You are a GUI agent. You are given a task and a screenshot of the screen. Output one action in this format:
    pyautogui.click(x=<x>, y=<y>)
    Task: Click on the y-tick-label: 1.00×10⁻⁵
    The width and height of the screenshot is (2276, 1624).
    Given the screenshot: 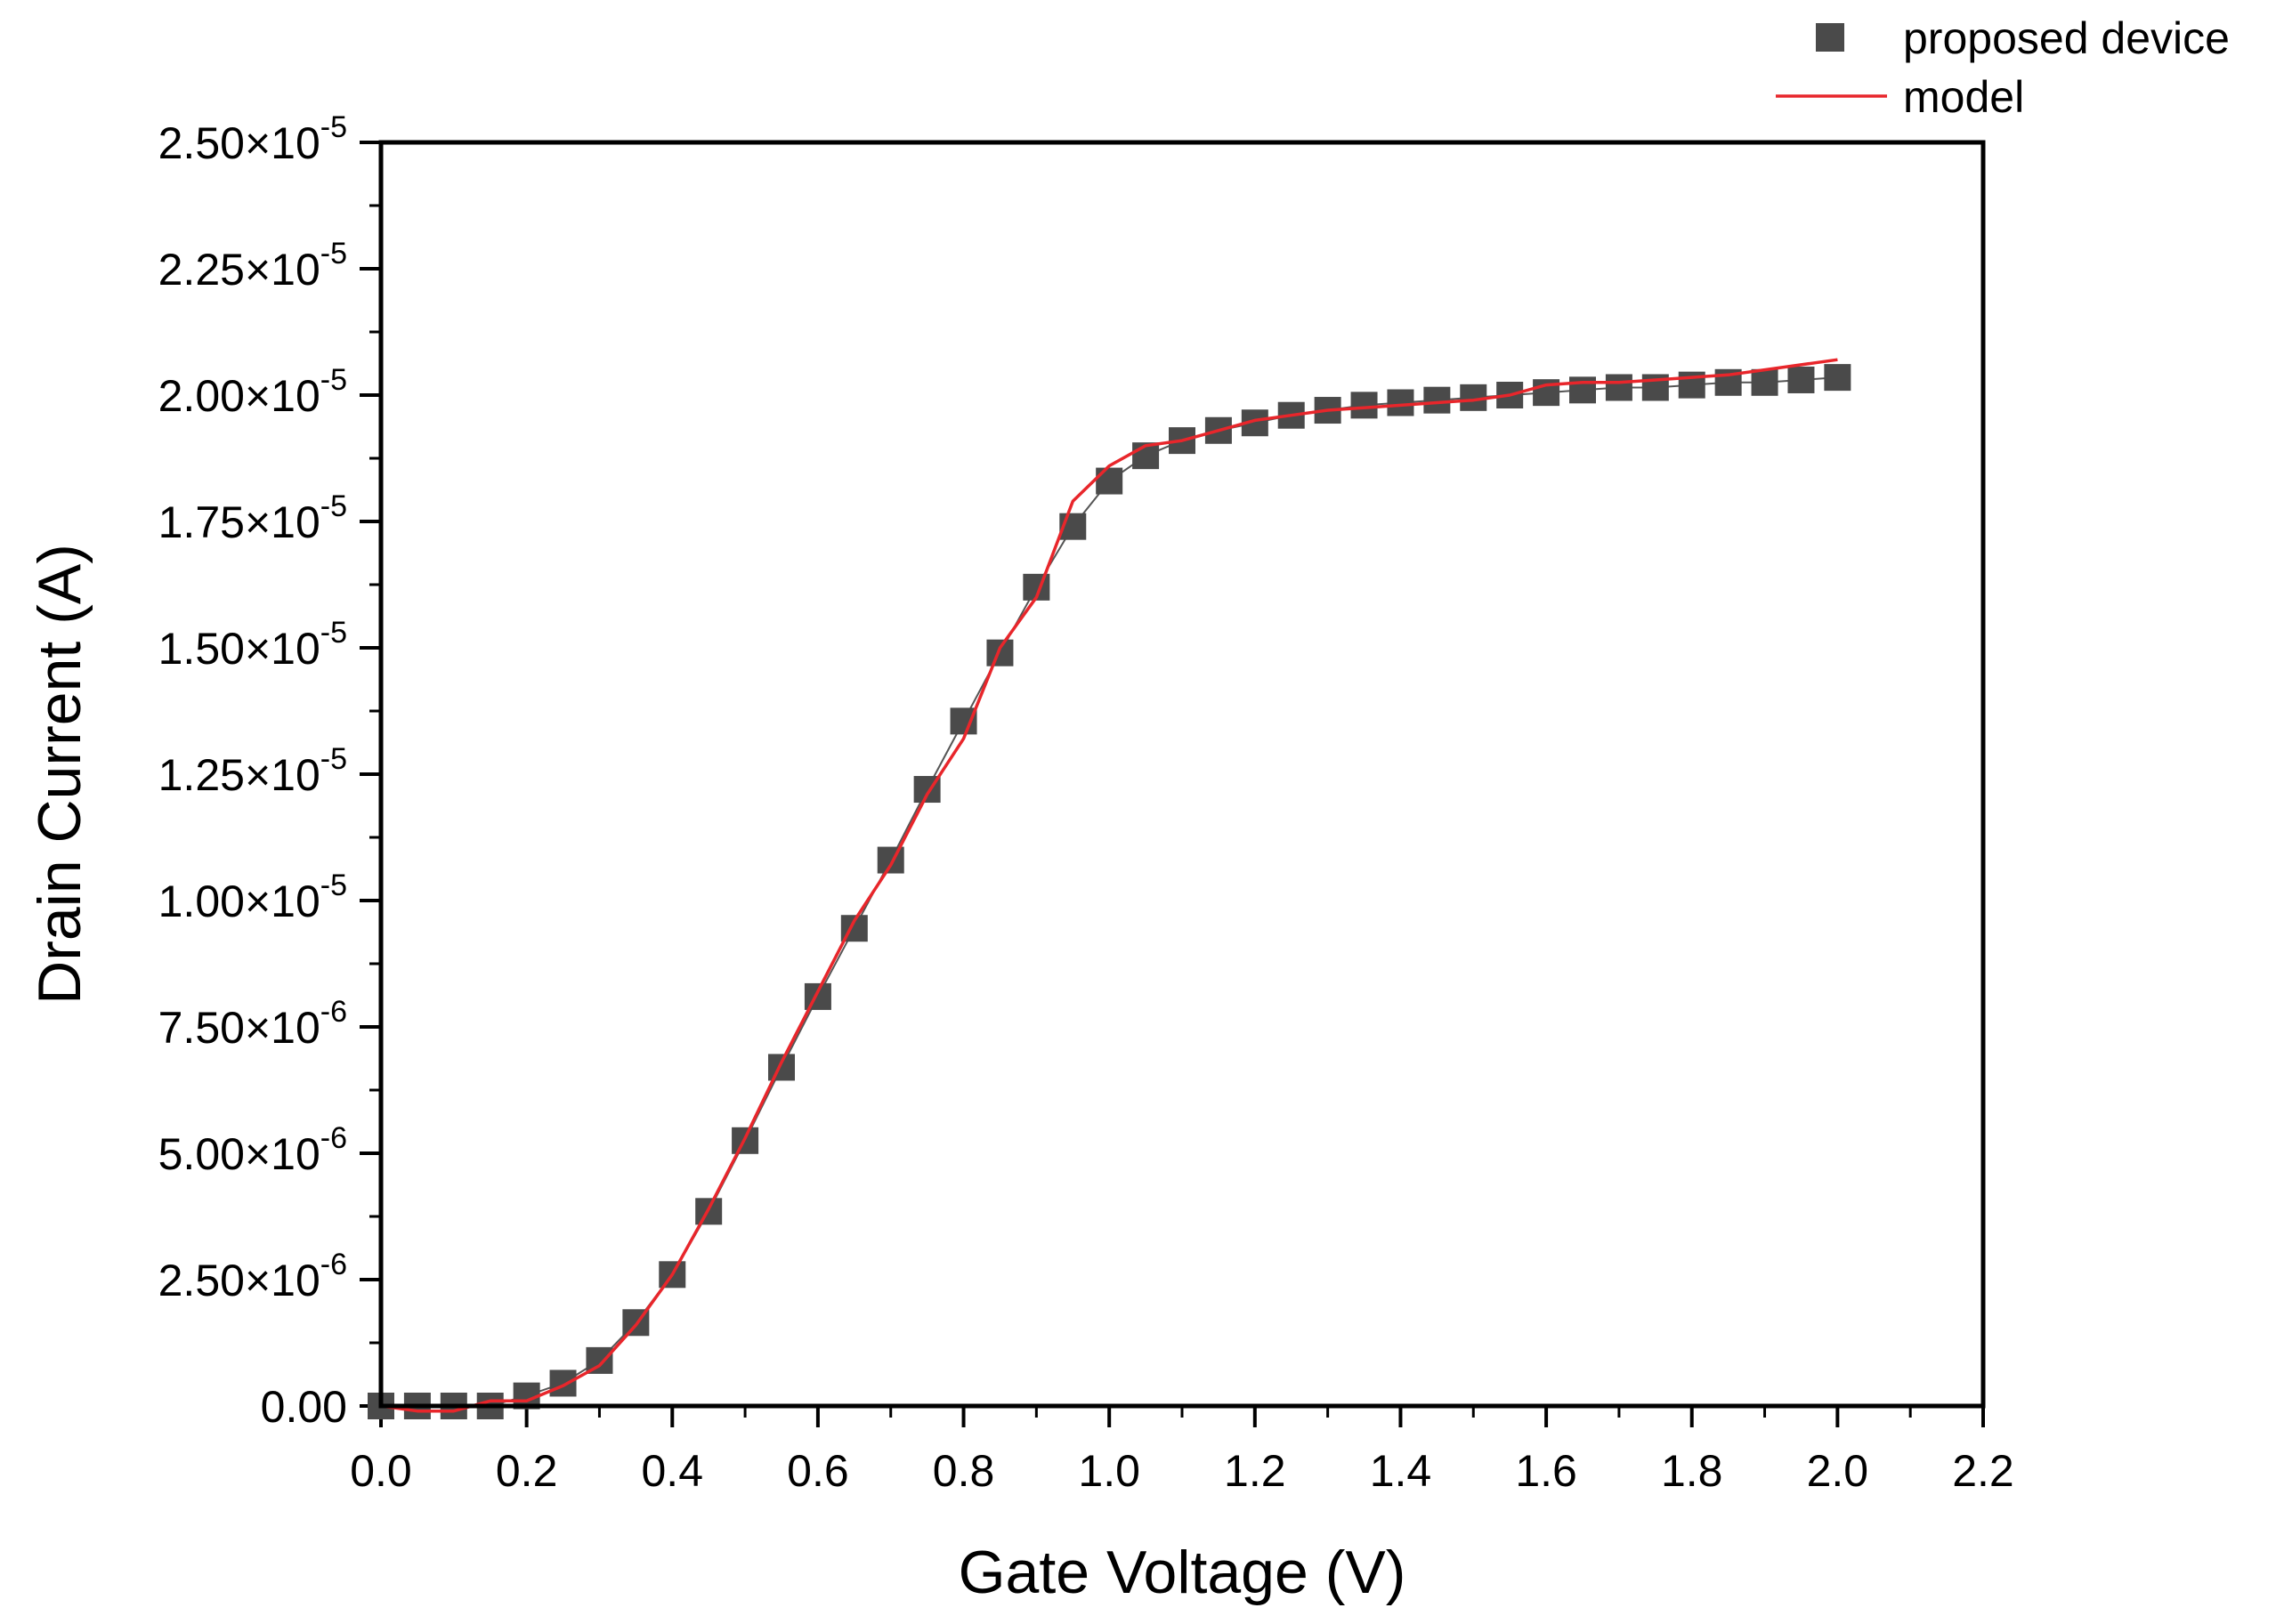 What is the action you would take?
    pyautogui.click(x=252, y=897)
    